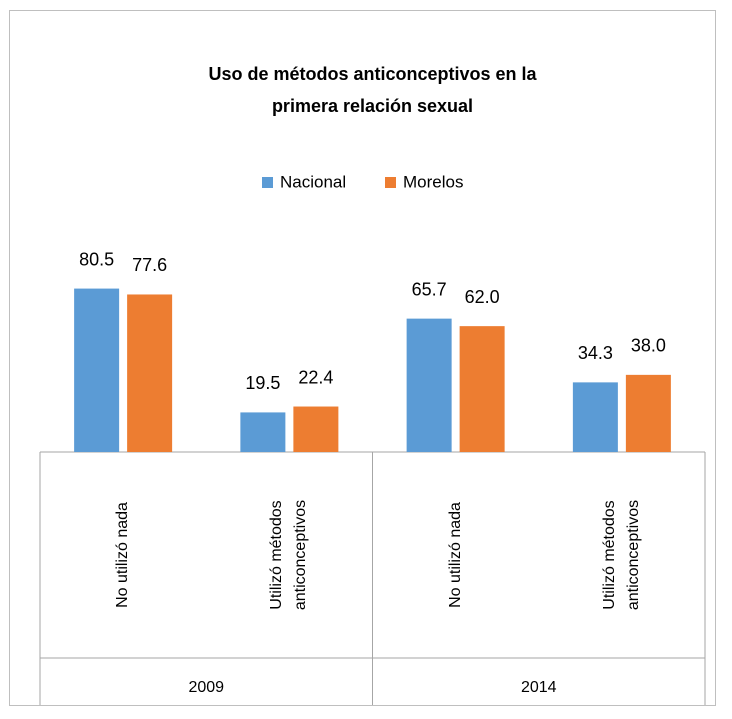 This screenshot has height=719, width=732. I want to click on data-label: 62.0, so click(482, 297).